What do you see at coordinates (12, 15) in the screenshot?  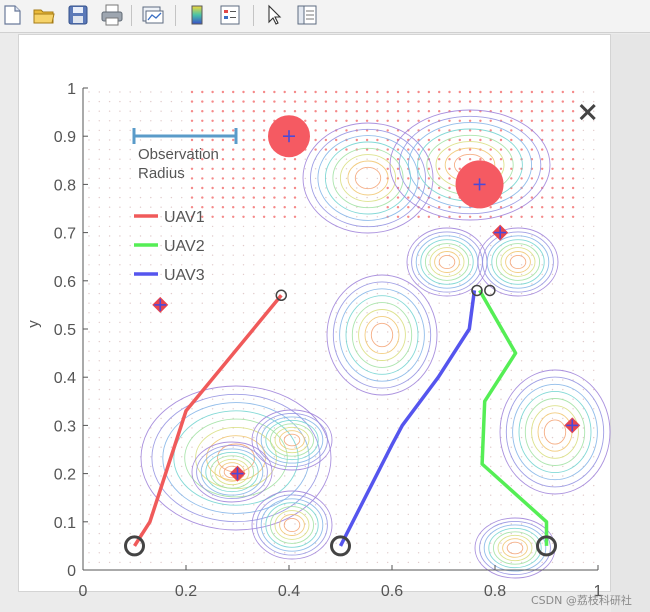 I see `new-figure-button` at bounding box center [12, 15].